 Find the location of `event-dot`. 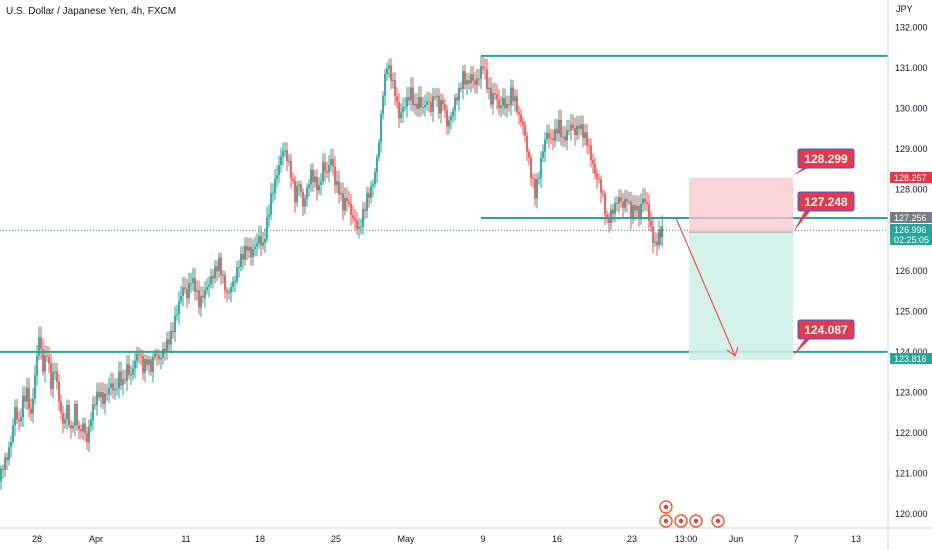

event-dot is located at coordinates (718, 521).